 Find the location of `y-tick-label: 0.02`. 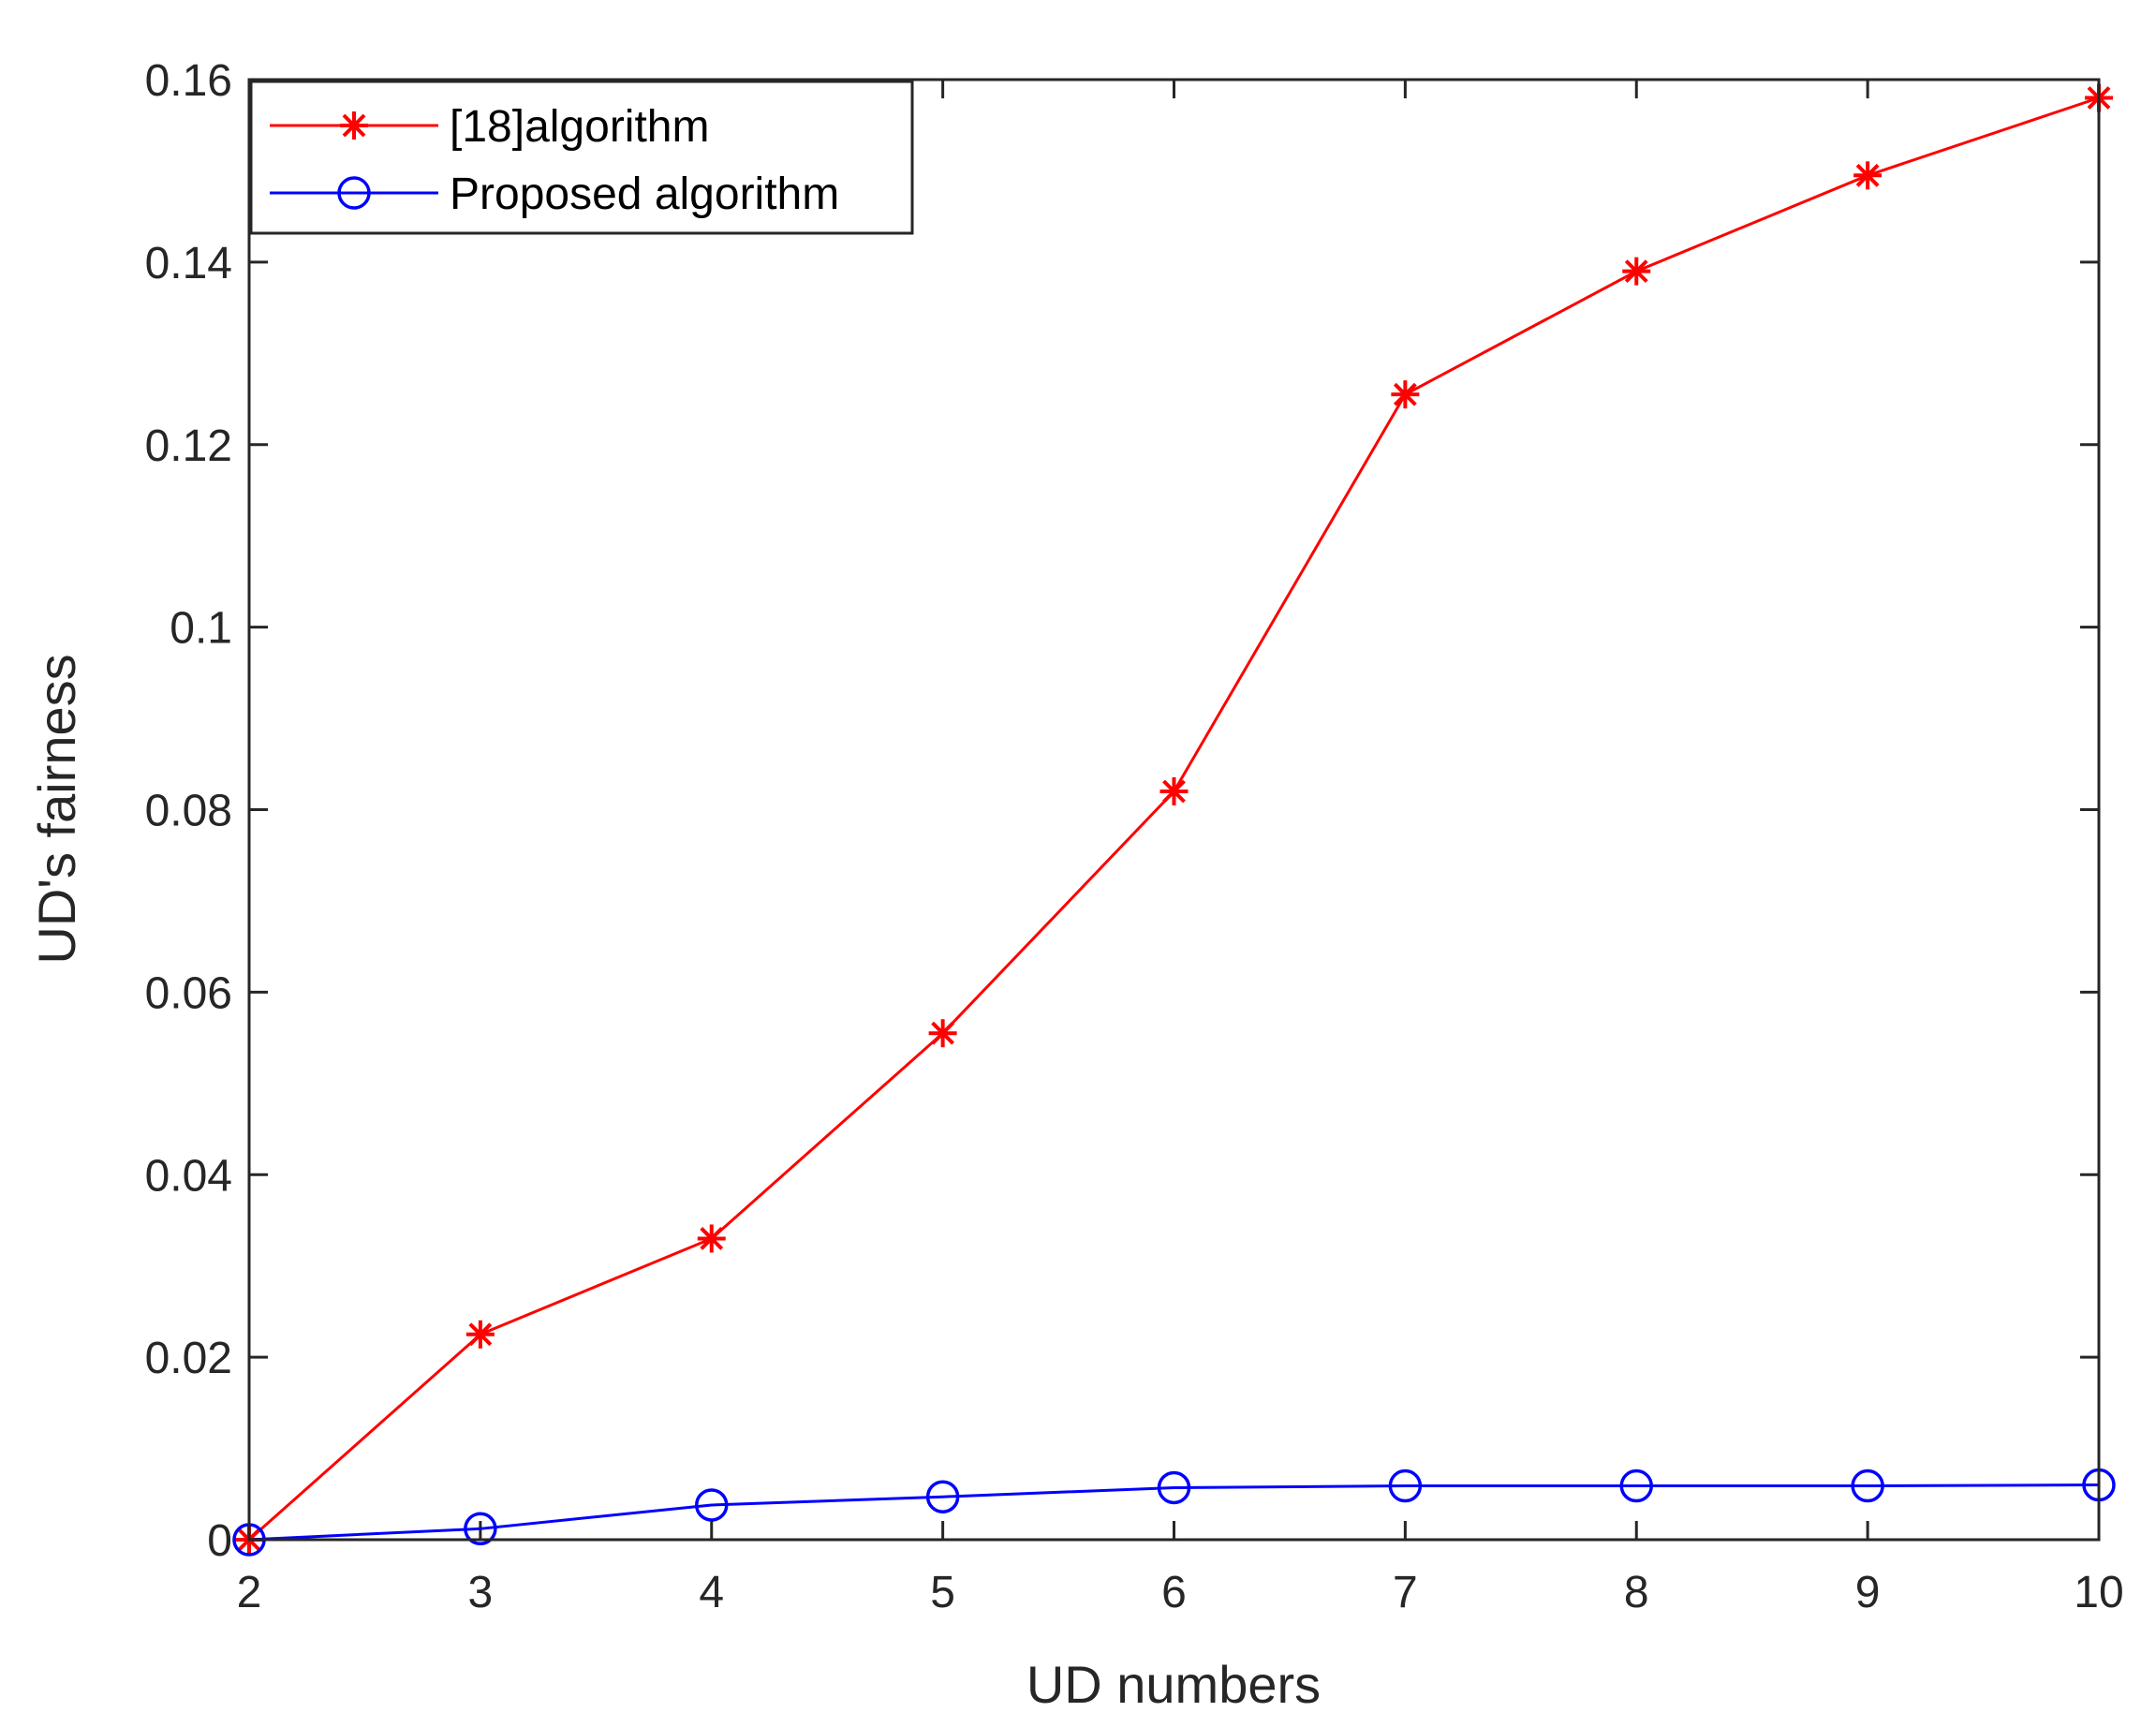

y-tick-label: 0.02 is located at coordinates (188, 1359).